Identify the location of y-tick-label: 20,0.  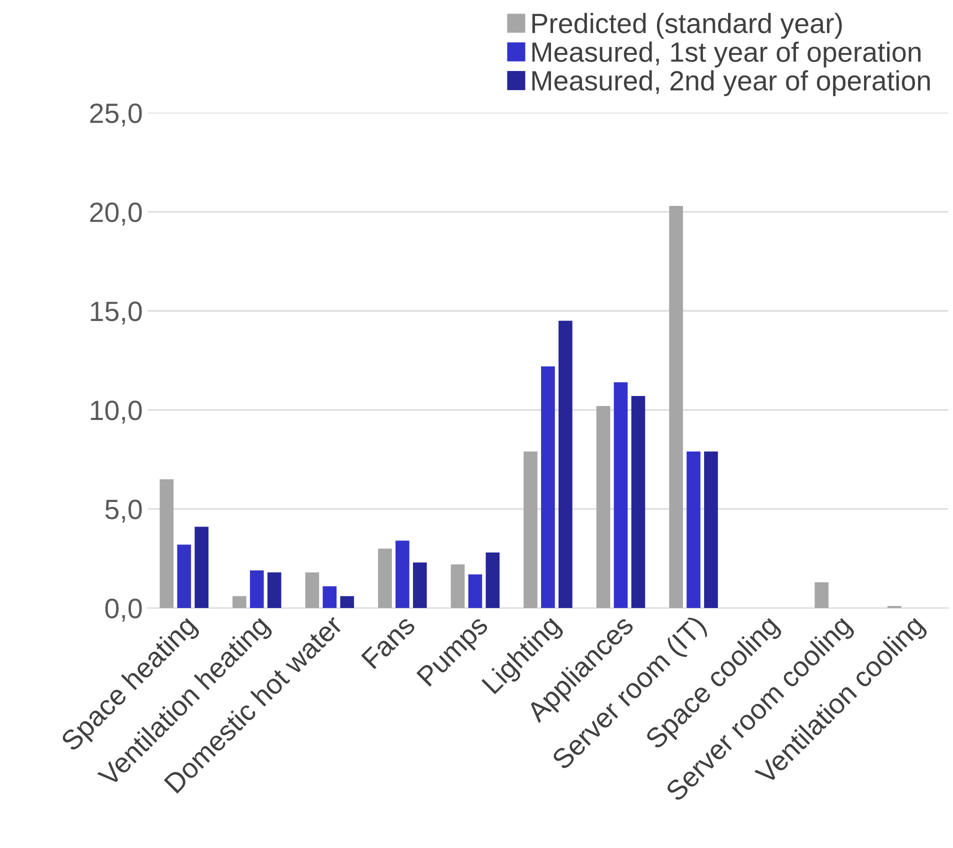
(116, 214).